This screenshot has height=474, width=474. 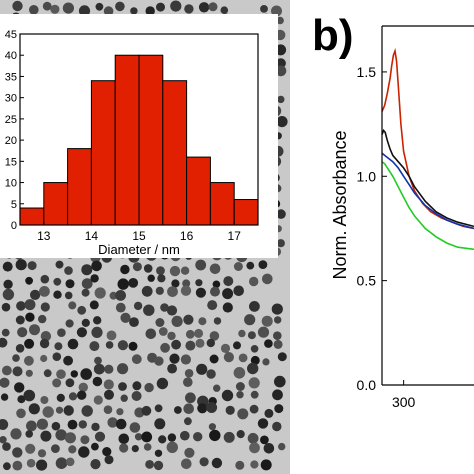 I want to click on y-axis-label: Norm. Absorbance, so click(x=340, y=204).